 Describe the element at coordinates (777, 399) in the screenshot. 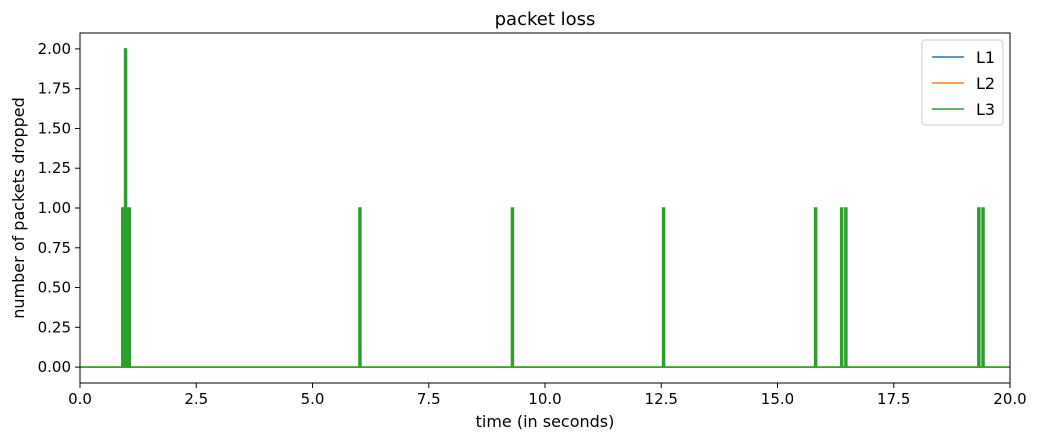

I see `x-tick-label: 15.0` at that location.